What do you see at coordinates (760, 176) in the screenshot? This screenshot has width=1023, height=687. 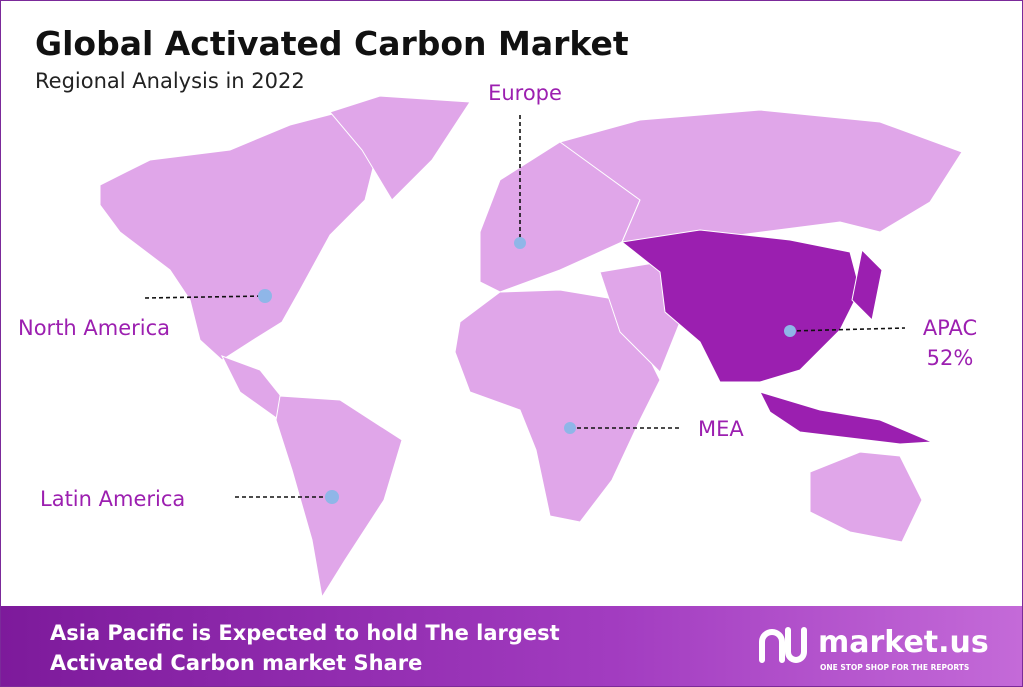 I see `north-asia` at bounding box center [760, 176].